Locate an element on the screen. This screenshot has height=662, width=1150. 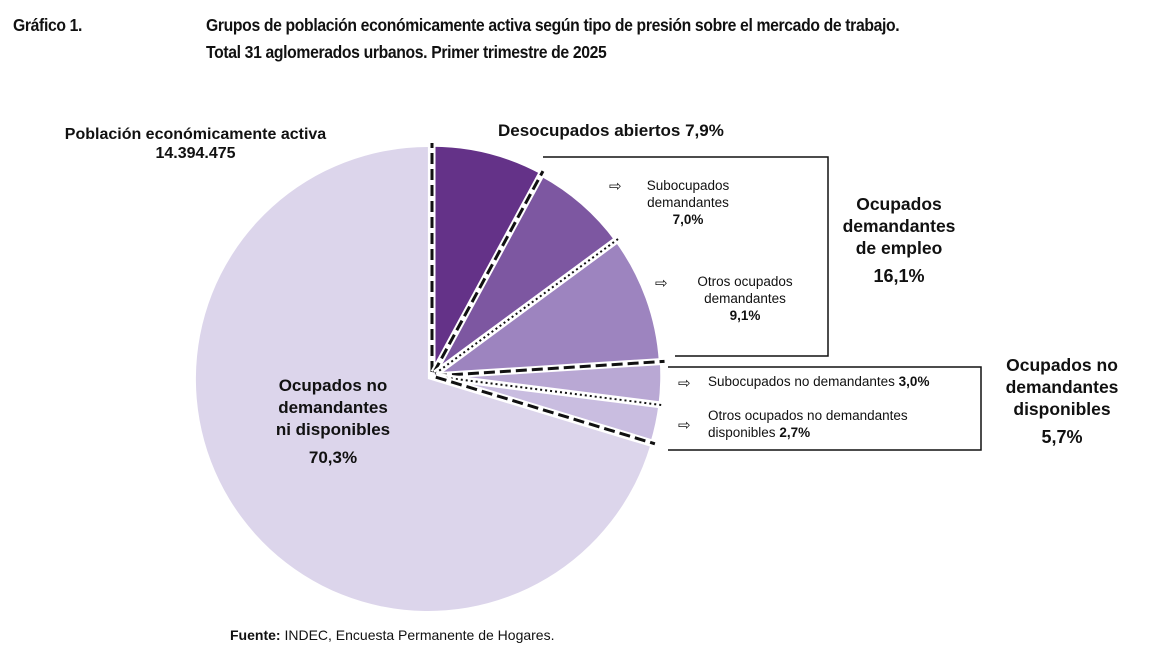
group-label-demandantes: Ocupados demandantes de empleo 16,1% is located at coordinates (899, 240).